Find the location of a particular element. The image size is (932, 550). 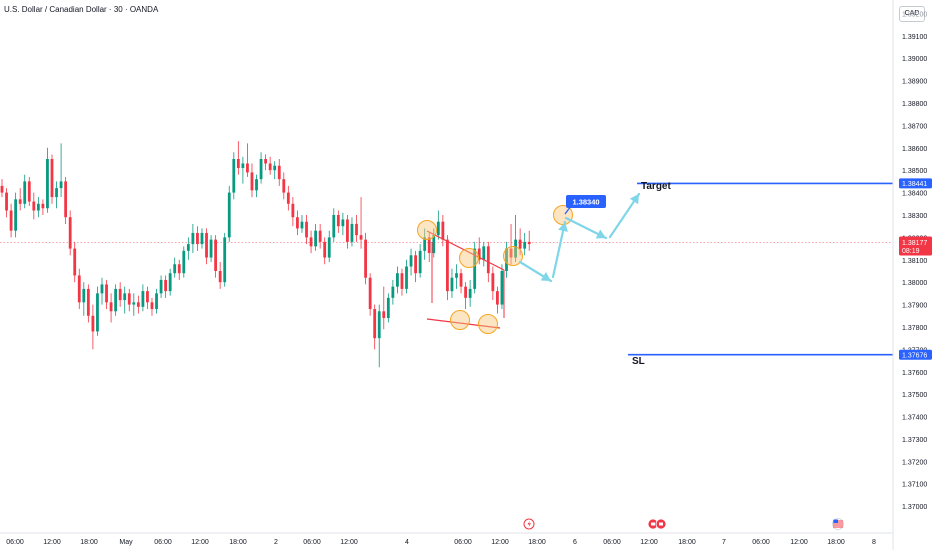

currency-badge: CAD is located at coordinates (912, 14).